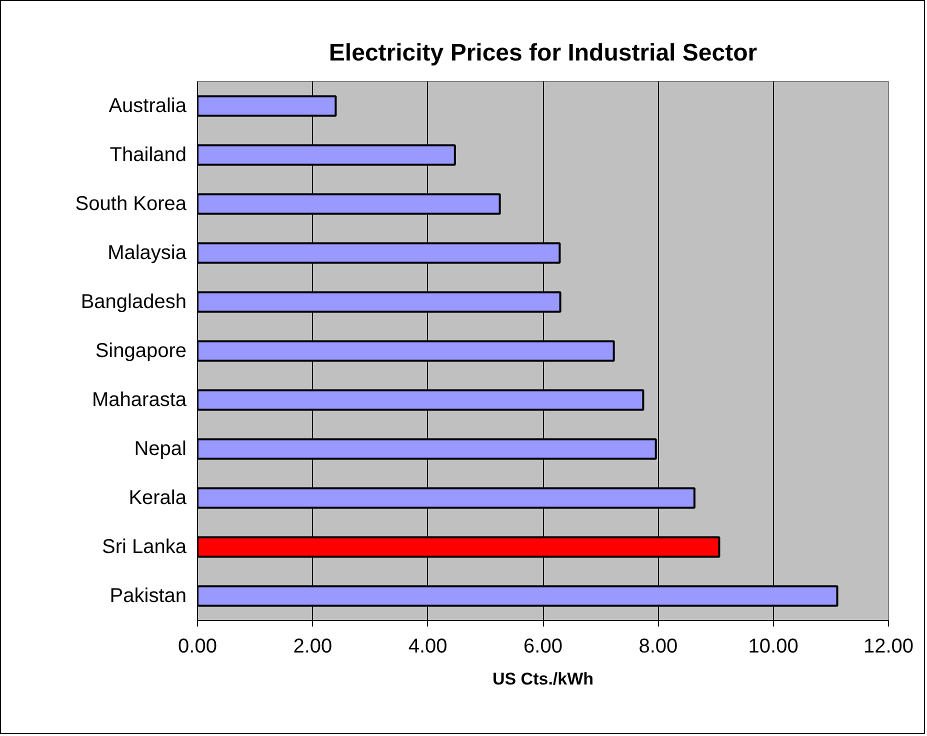 Image resolution: width=927 pixels, height=736 pixels. I want to click on y-tick-label: Thailand, so click(148, 155).